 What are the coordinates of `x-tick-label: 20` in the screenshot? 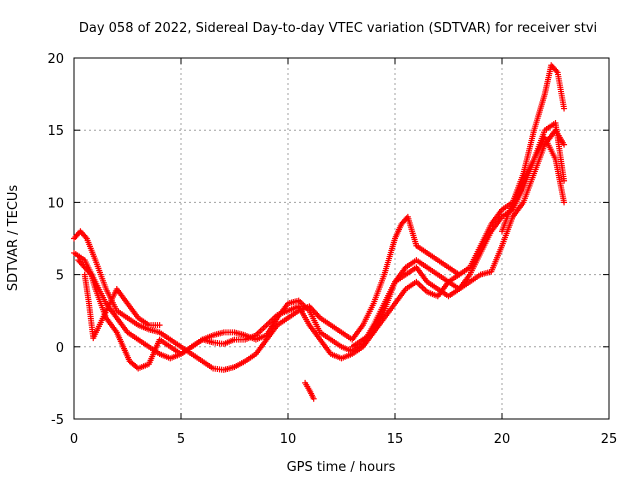 It's located at (502, 439).